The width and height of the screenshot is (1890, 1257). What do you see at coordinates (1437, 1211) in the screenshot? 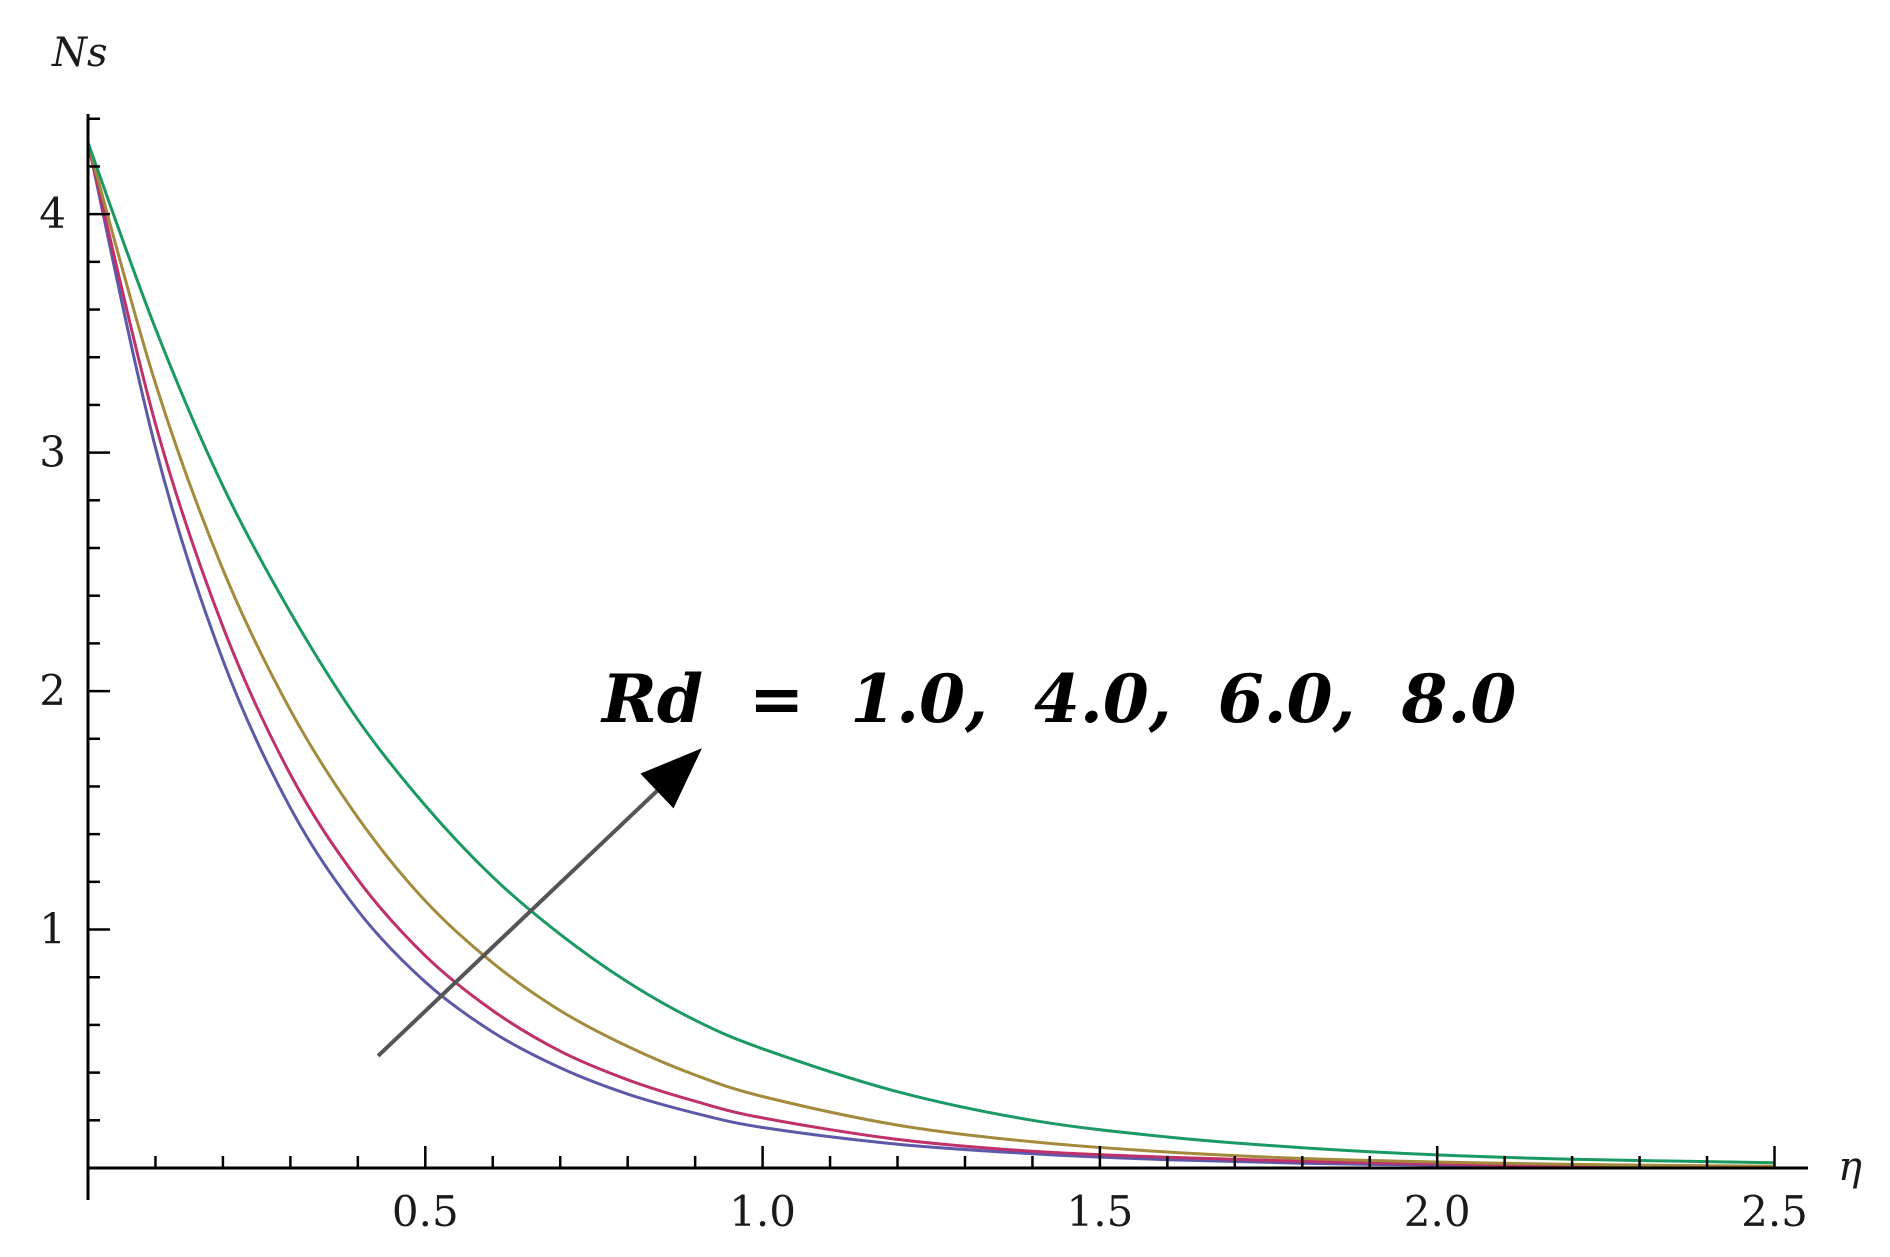
I see `x-tick-label: 2.0` at bounding box center [1437, 1211].